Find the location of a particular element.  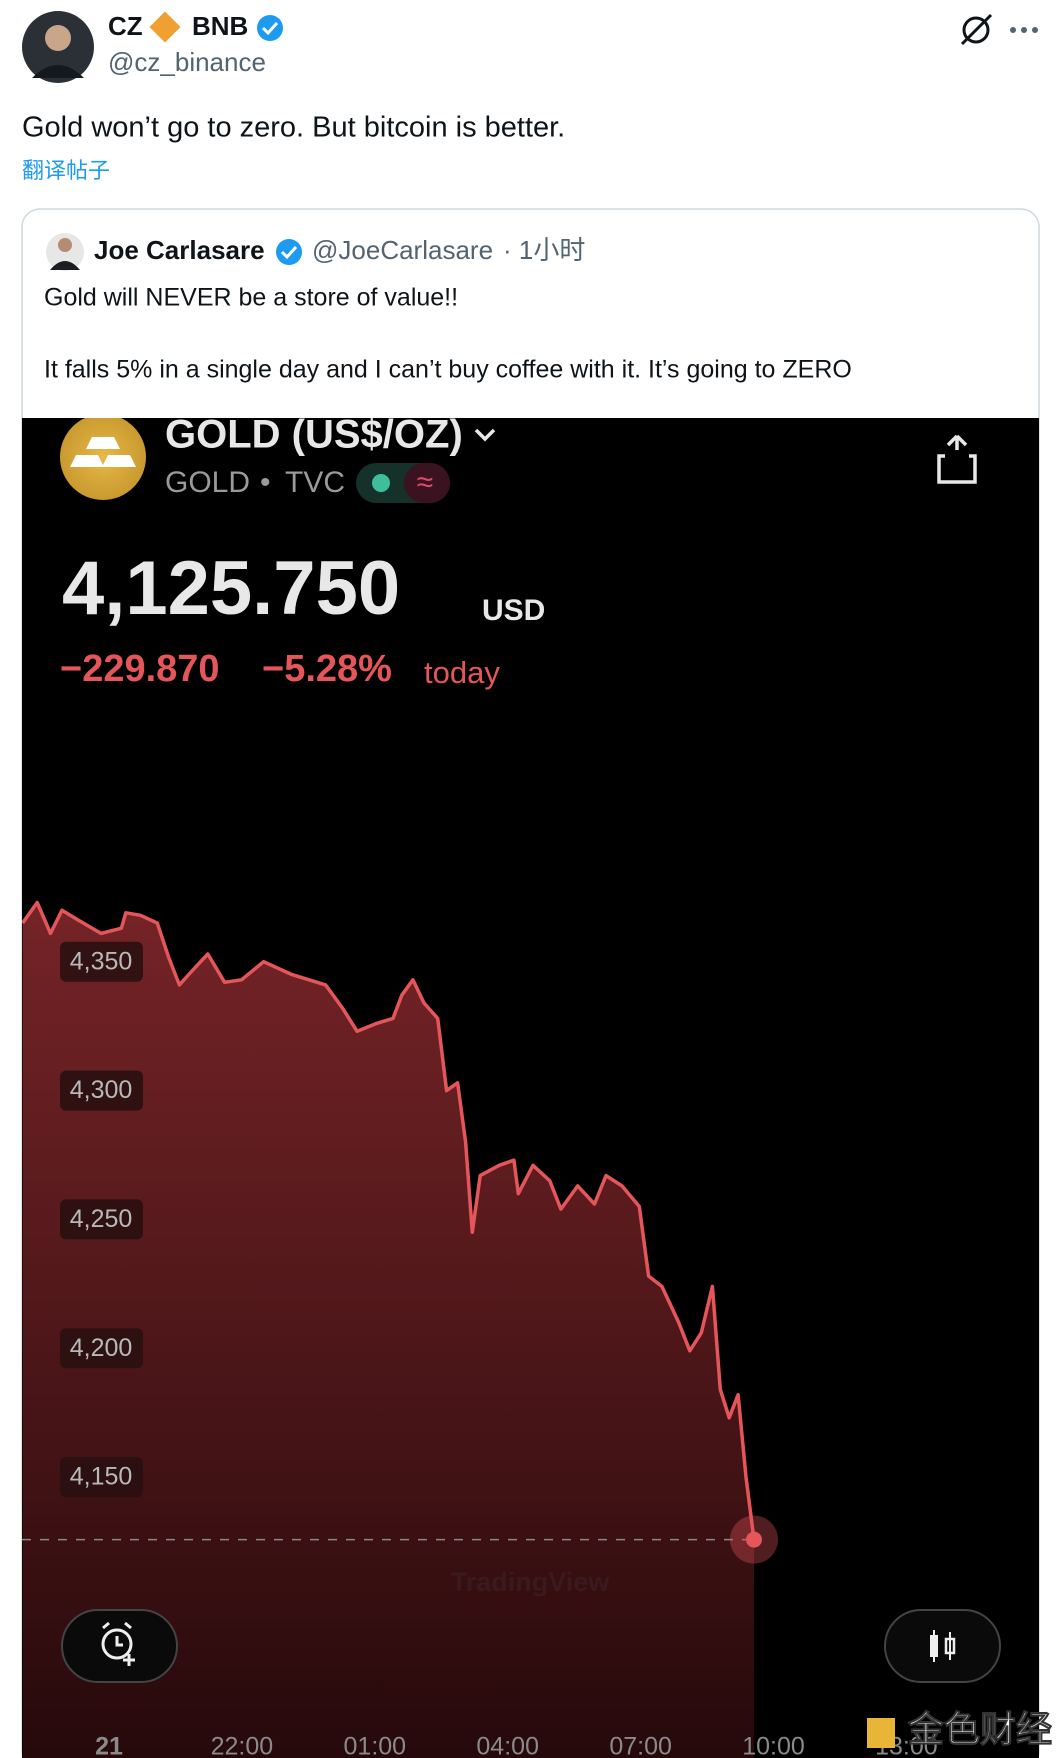

quote-time: · 1小时 is located at coordinates (544, 250).